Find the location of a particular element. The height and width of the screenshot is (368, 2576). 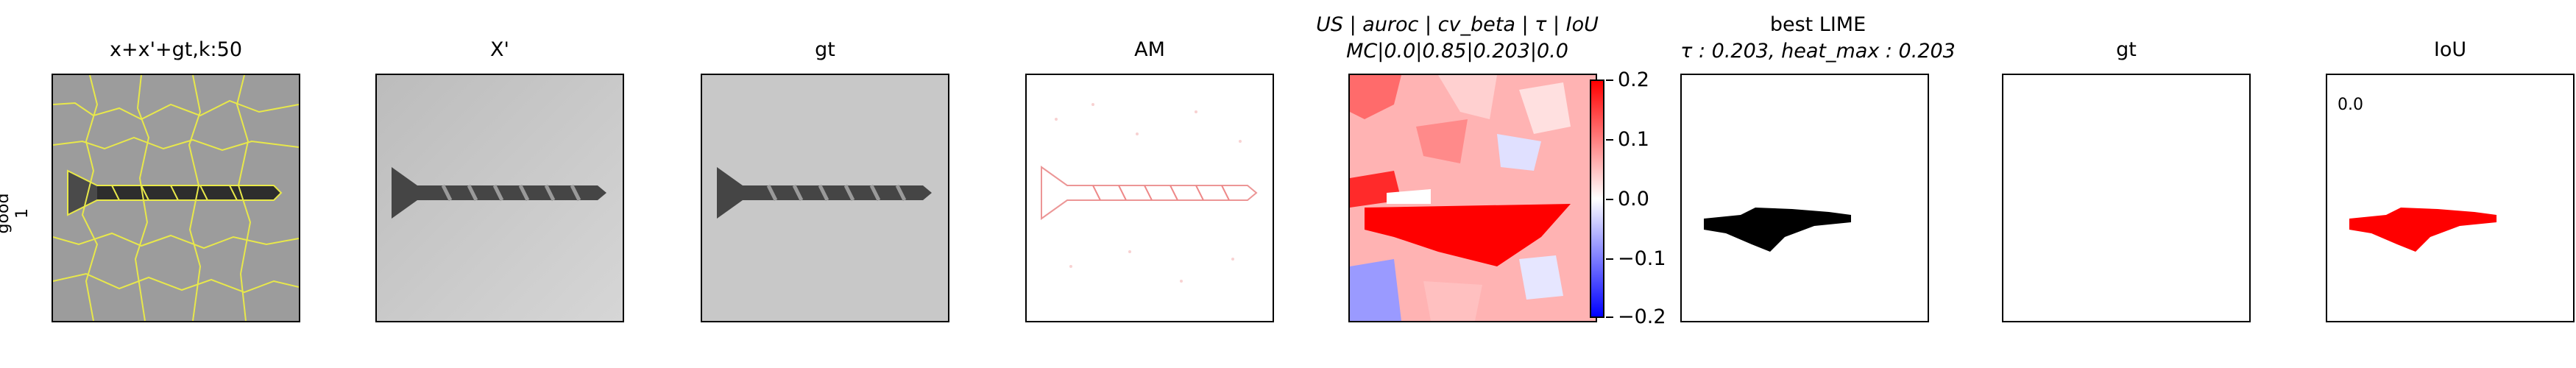

colorbar-tick-label: −0.2 is located at coordinates (1642, 316).